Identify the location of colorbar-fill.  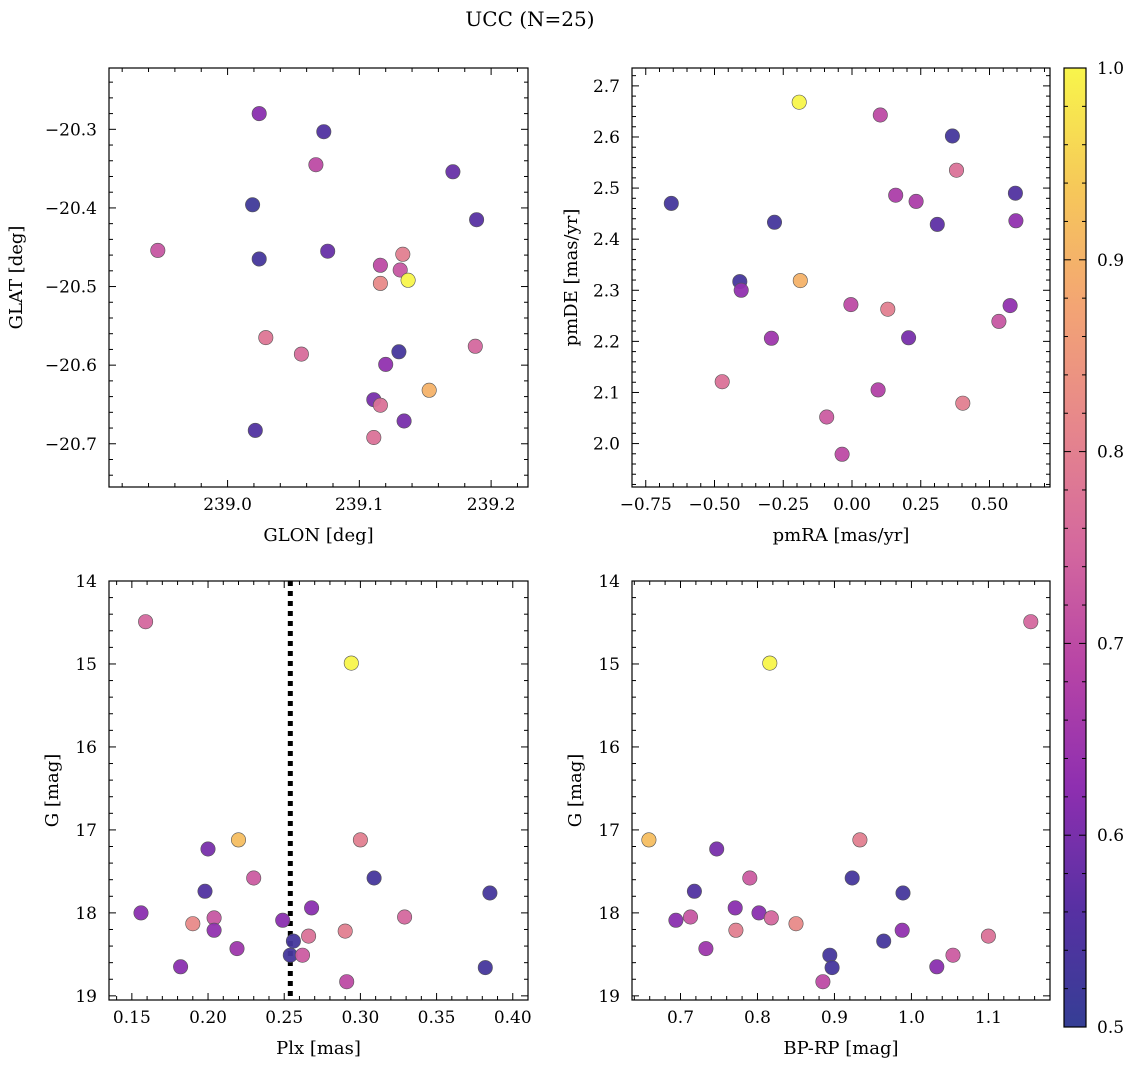
(1075, 547).